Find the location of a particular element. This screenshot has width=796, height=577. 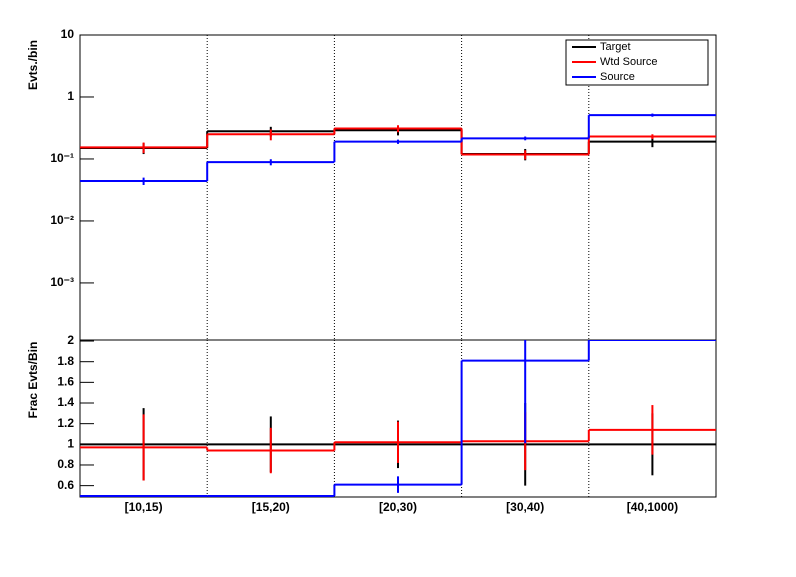

x-tick-label: [15,20) is located at coordinates (271, 507).